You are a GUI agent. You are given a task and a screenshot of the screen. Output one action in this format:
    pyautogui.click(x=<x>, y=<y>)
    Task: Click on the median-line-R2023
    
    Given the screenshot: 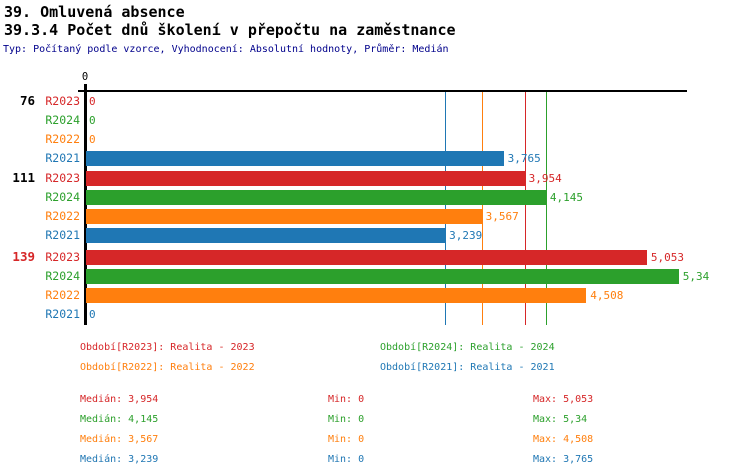 What is the action you would take?
    pyautogui.click(x=525, y=208)
    